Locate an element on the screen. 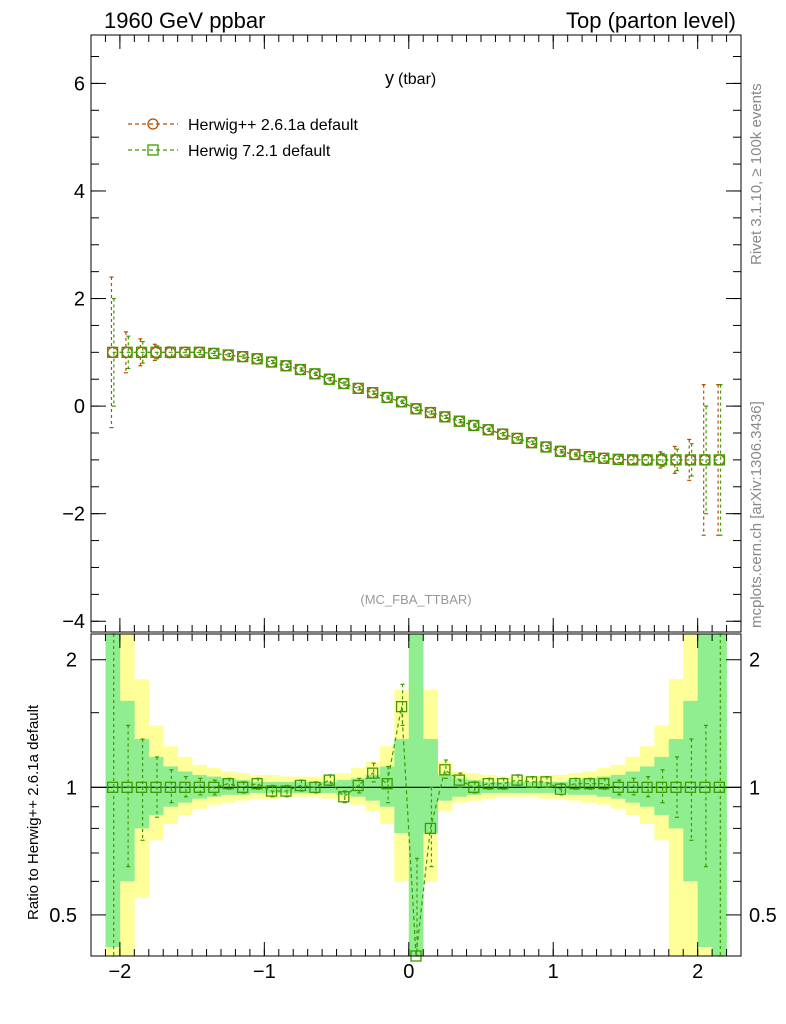 This screenshot has height=1024, width=786. legend-label-herwigpp: Herwig++ 2.6.1a default is located at coordinates (273, 125).